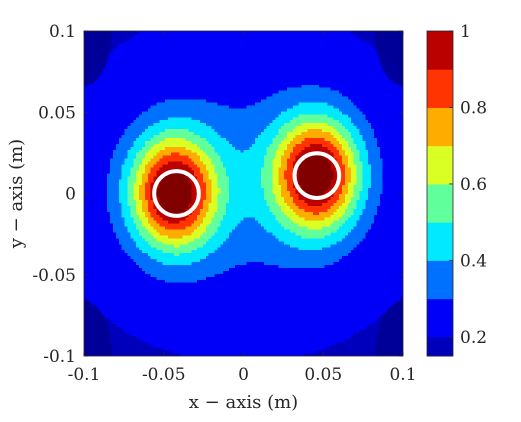 The image size is (521, 422). What do you see at coordinates (323, 375) in the screenshot?
I see `x-tick-label: 0.05` at bounding box center [323, 375].